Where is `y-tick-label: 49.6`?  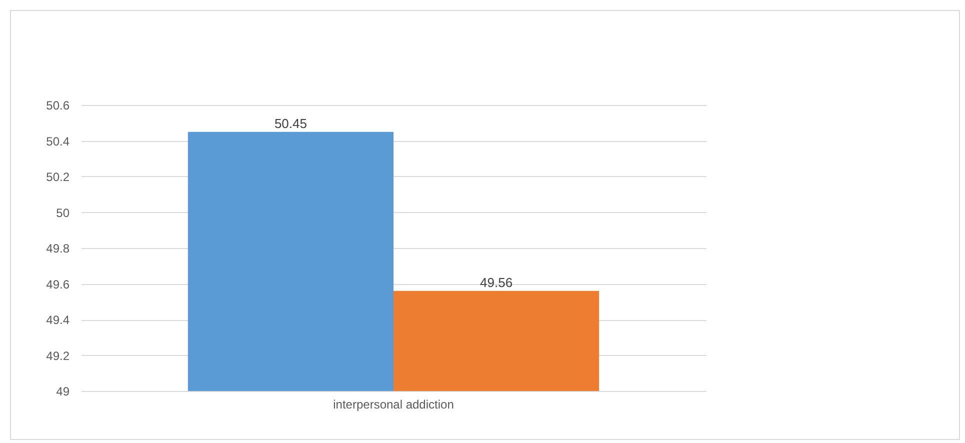 y-tick-label: 49.6 is located at coordinates (58, 284).